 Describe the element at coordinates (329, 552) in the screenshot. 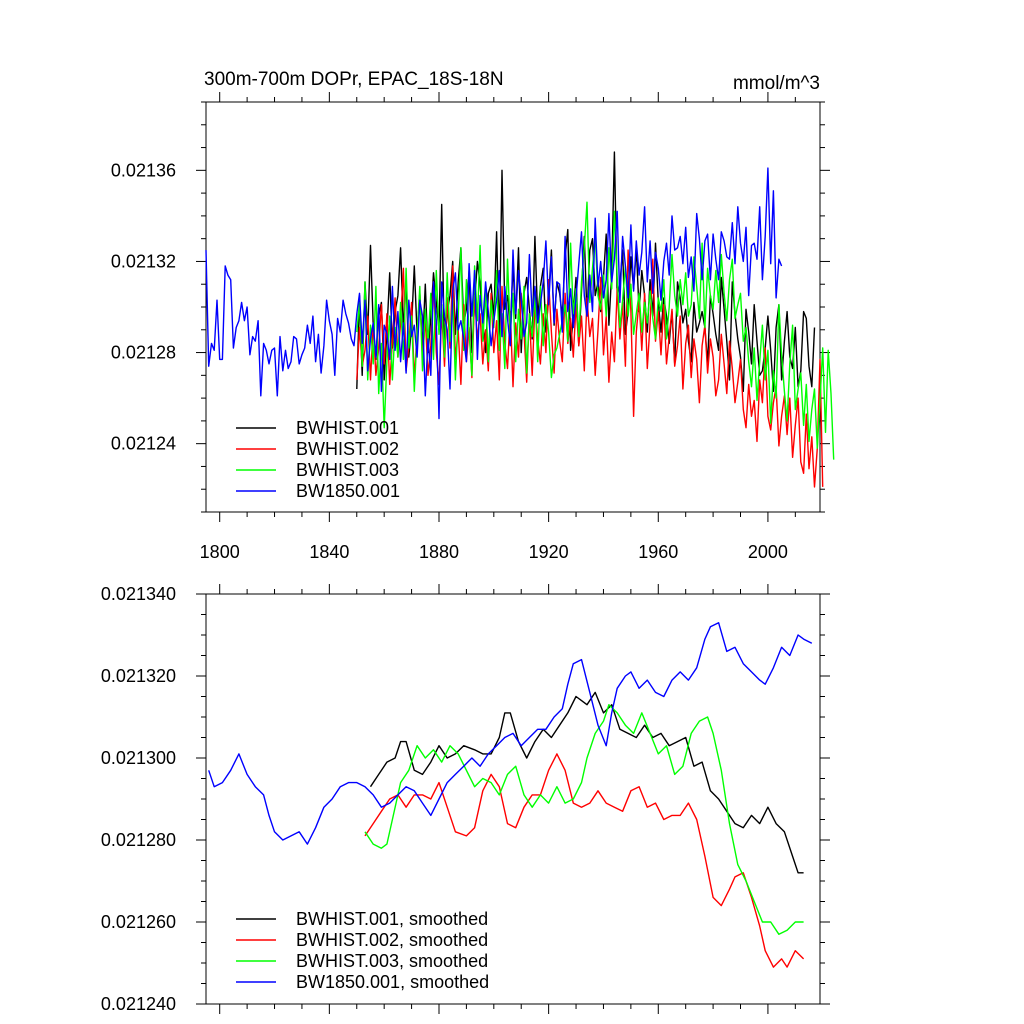

I see `x-tick-label: 1840` at that location.